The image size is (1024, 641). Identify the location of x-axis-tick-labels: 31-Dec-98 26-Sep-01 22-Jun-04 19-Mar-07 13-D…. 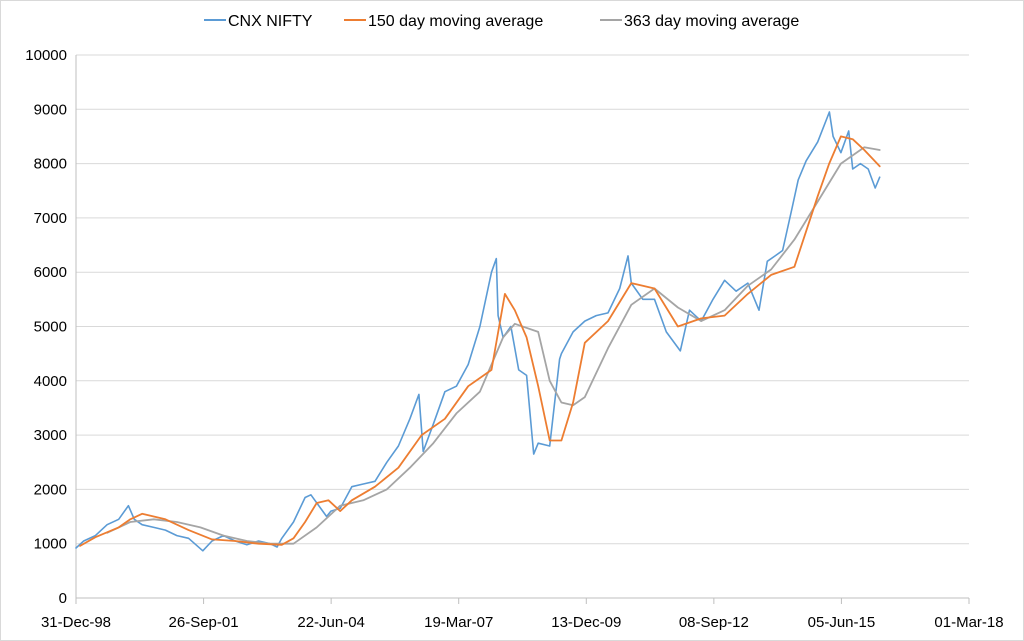
(522, 622).